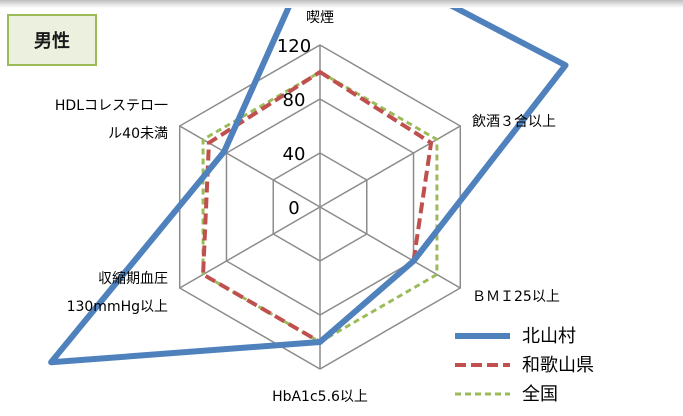  Describe the element at coordinates (294, 100) in the screenshot. I see `tick-label: 80` at that location.